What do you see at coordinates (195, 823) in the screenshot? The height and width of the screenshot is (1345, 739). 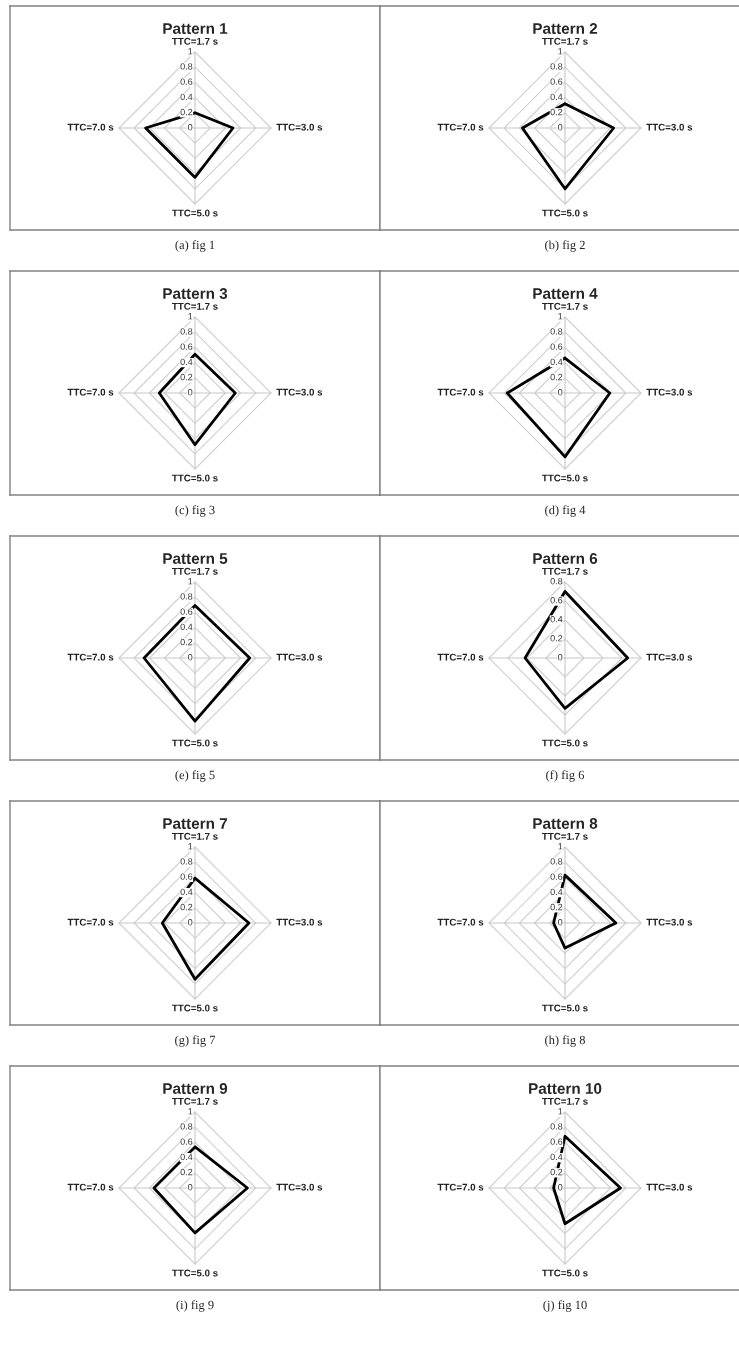 I see `chart-title: Pattern 7` at bounding box center [195, 823].